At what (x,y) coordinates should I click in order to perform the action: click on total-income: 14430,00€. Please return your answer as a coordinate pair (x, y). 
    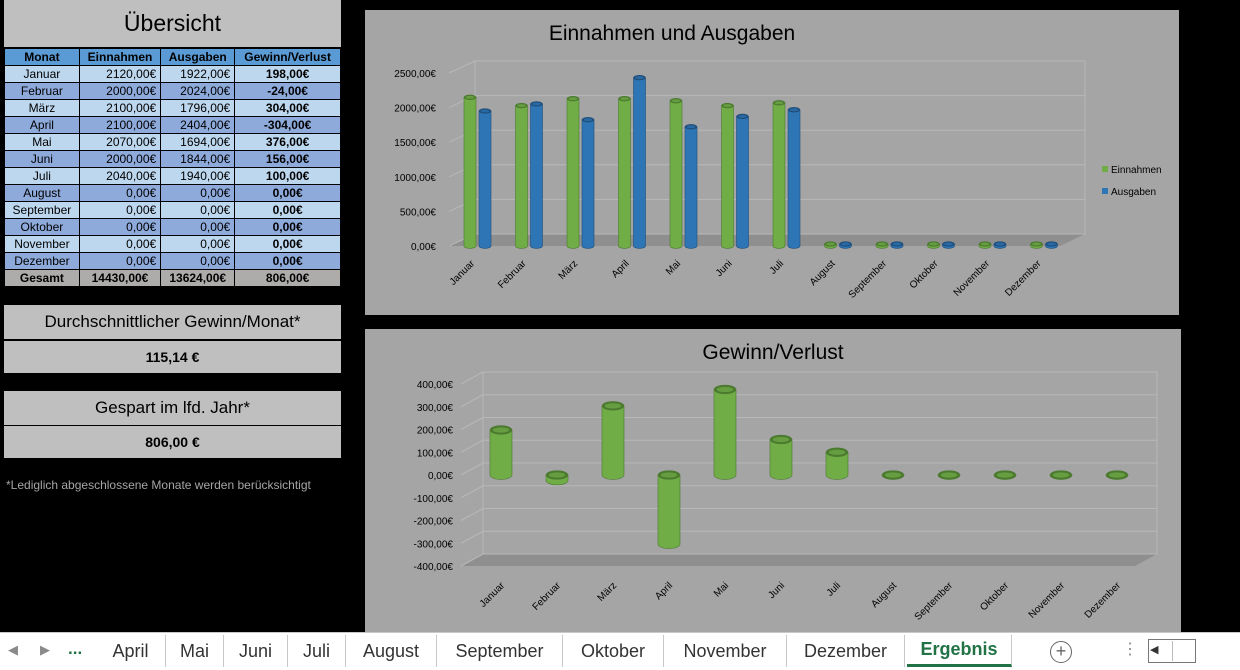
    Looking at the image, I should click on (120, 278).